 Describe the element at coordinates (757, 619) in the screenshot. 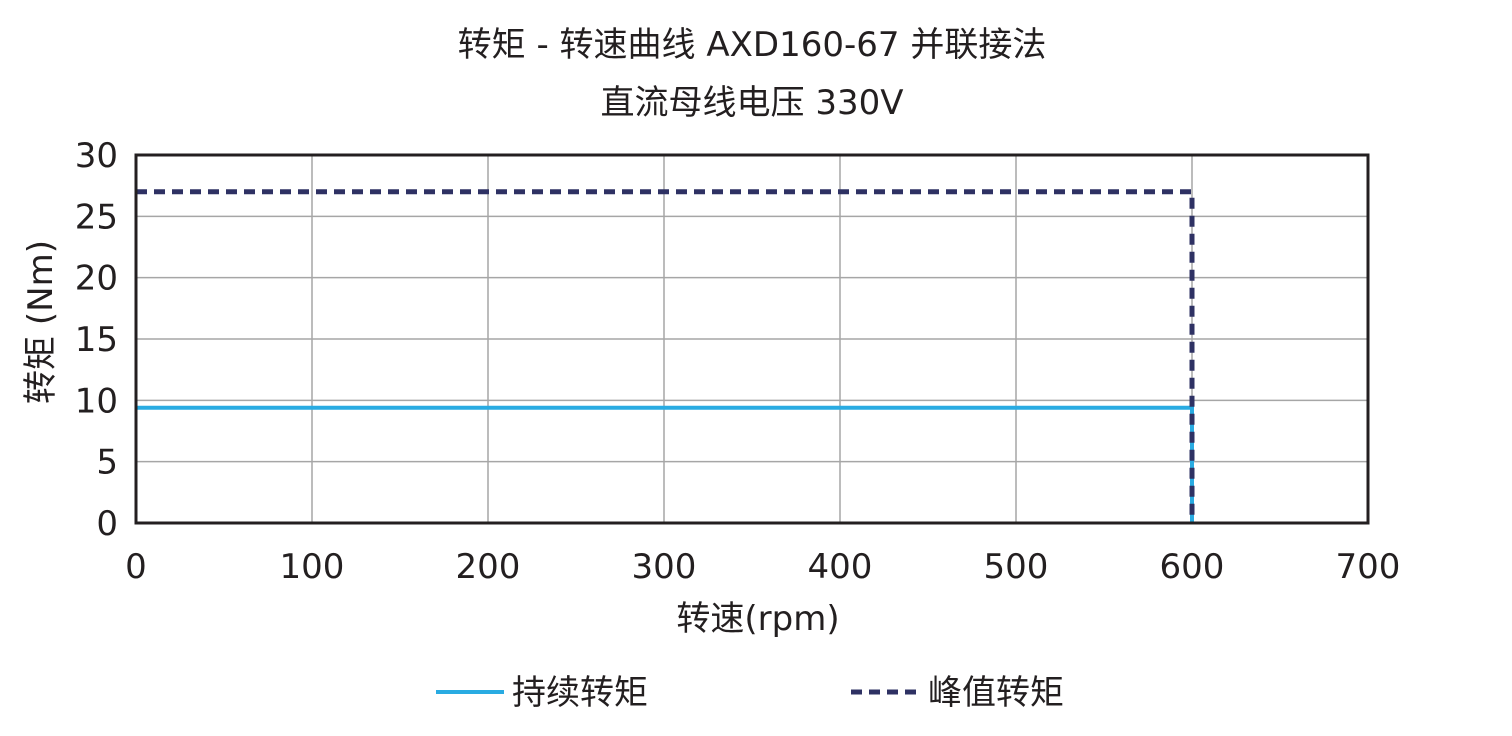

I see `x-axis-label: 转速(rpm)` at that location.